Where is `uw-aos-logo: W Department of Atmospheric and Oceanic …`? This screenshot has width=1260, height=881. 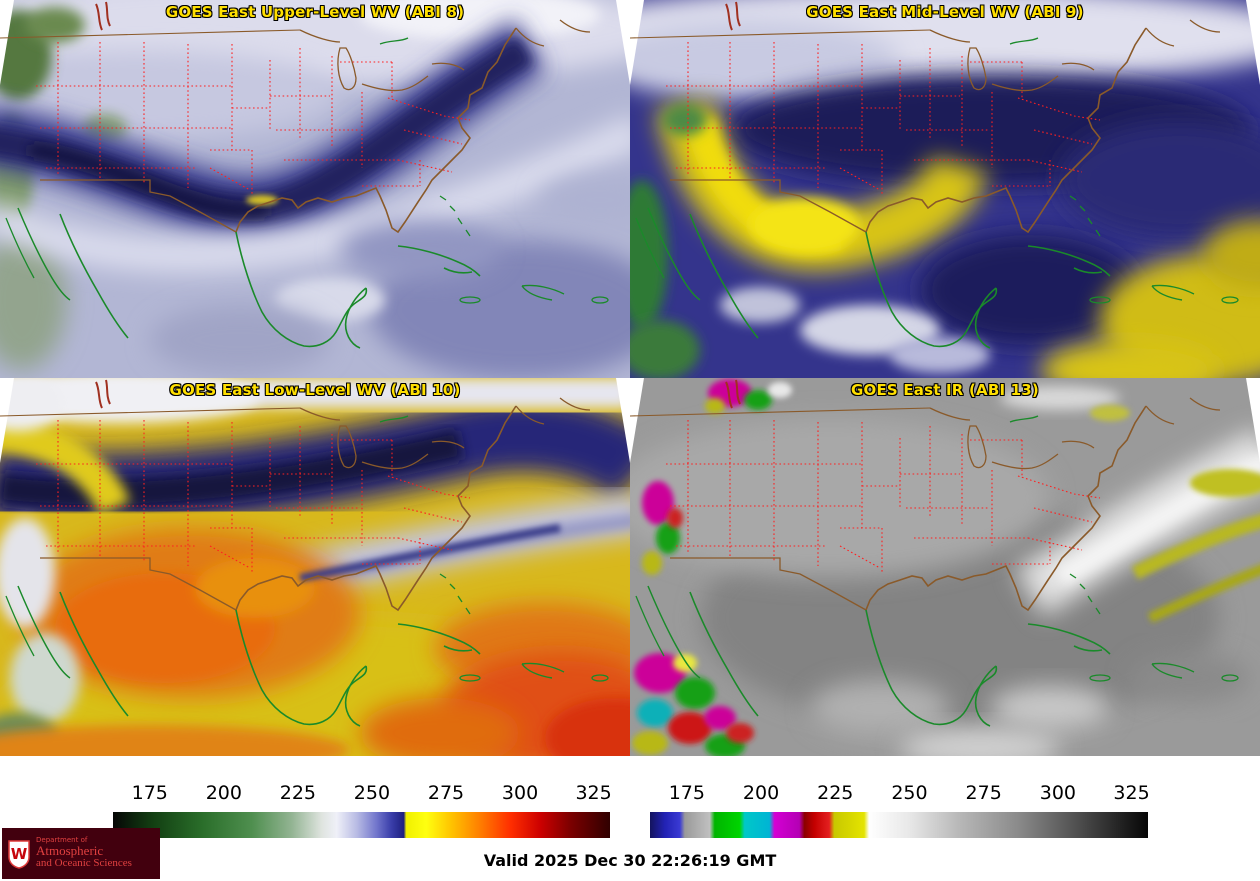 uw-aos-logo: W Department of Atmospheric and Oceanic … is located at coordinates (81, 853).